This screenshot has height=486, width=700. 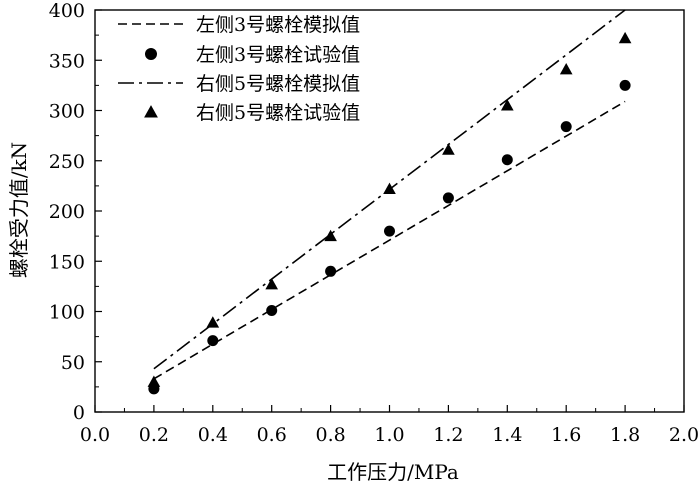 What do you see at coordinates (79, 413) in the screenshot?
I see `y-tick-label: 0` at bounding box center [79, 413].